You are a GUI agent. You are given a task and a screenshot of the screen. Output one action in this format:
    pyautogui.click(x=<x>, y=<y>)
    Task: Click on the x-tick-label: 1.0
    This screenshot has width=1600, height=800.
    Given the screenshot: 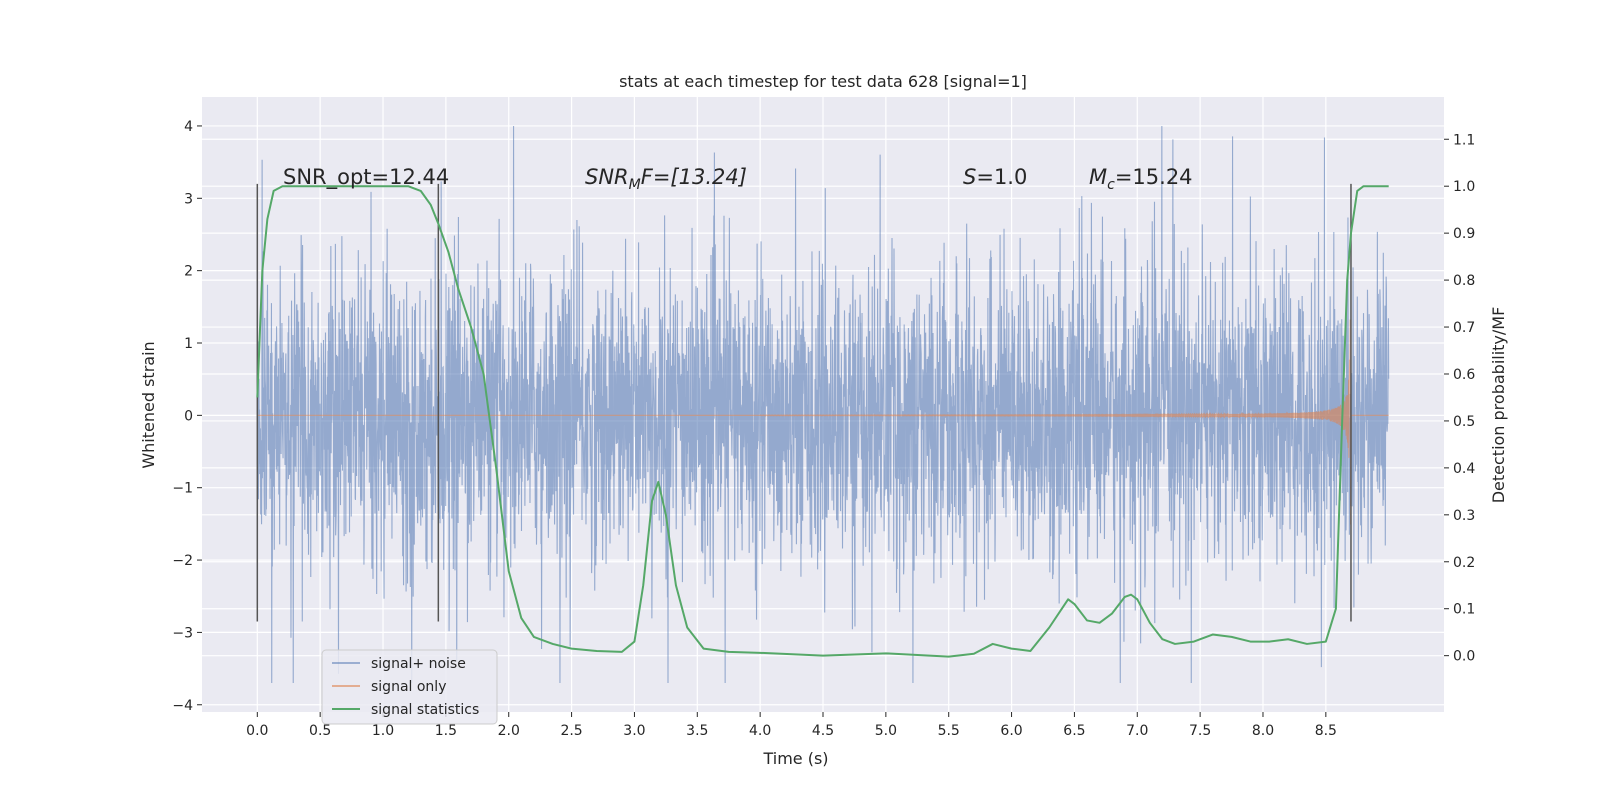 What is the action you would take?
    pyautogui.click(x=383, y=731)
    